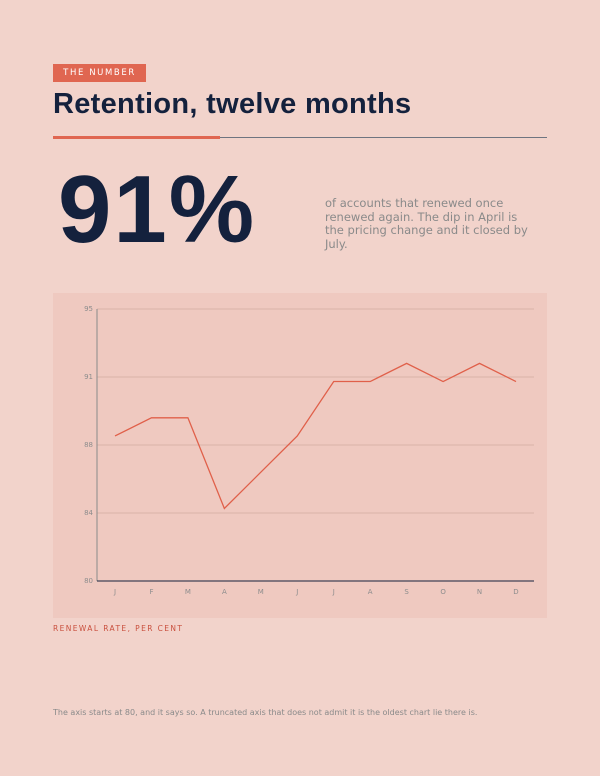 The height and width of the screenshot is (776, 600). Describe the element at coordinates (88, 581) in the screenshot. I see `y-tick-label: 80` at that location.